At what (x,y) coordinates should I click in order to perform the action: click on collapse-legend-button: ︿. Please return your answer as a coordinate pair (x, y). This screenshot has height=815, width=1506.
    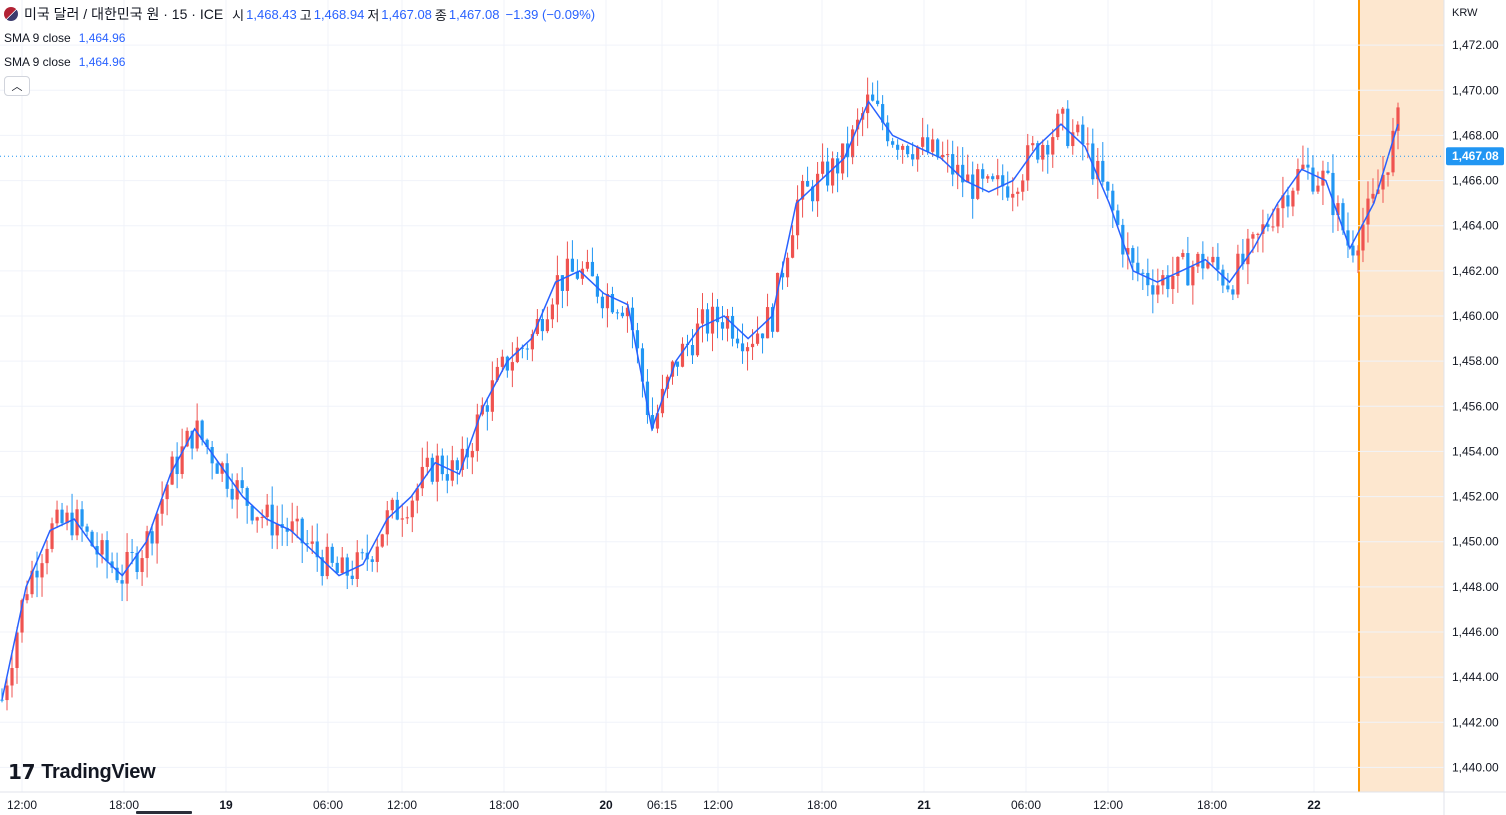
    Looking at the image, I should click on (17, 86).